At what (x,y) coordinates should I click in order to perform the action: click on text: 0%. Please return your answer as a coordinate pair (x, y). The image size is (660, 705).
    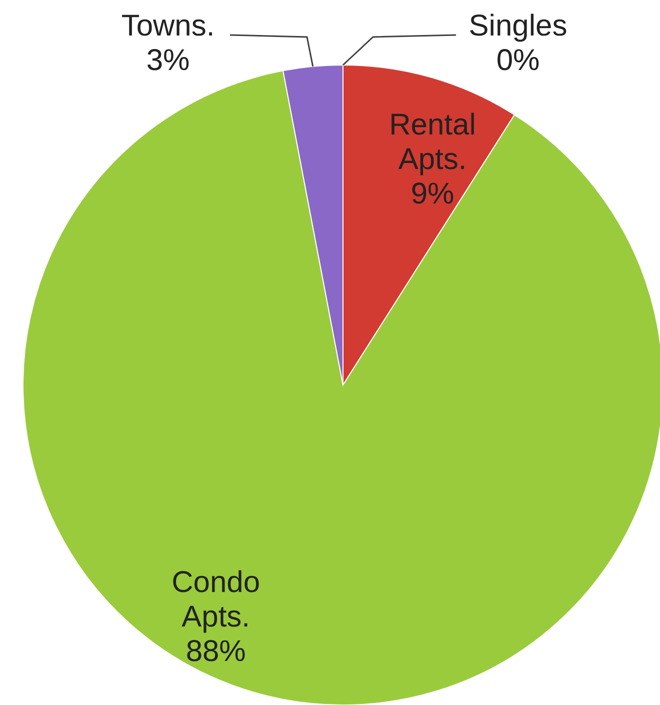
    Looking at the image, I should click on (518, 60).